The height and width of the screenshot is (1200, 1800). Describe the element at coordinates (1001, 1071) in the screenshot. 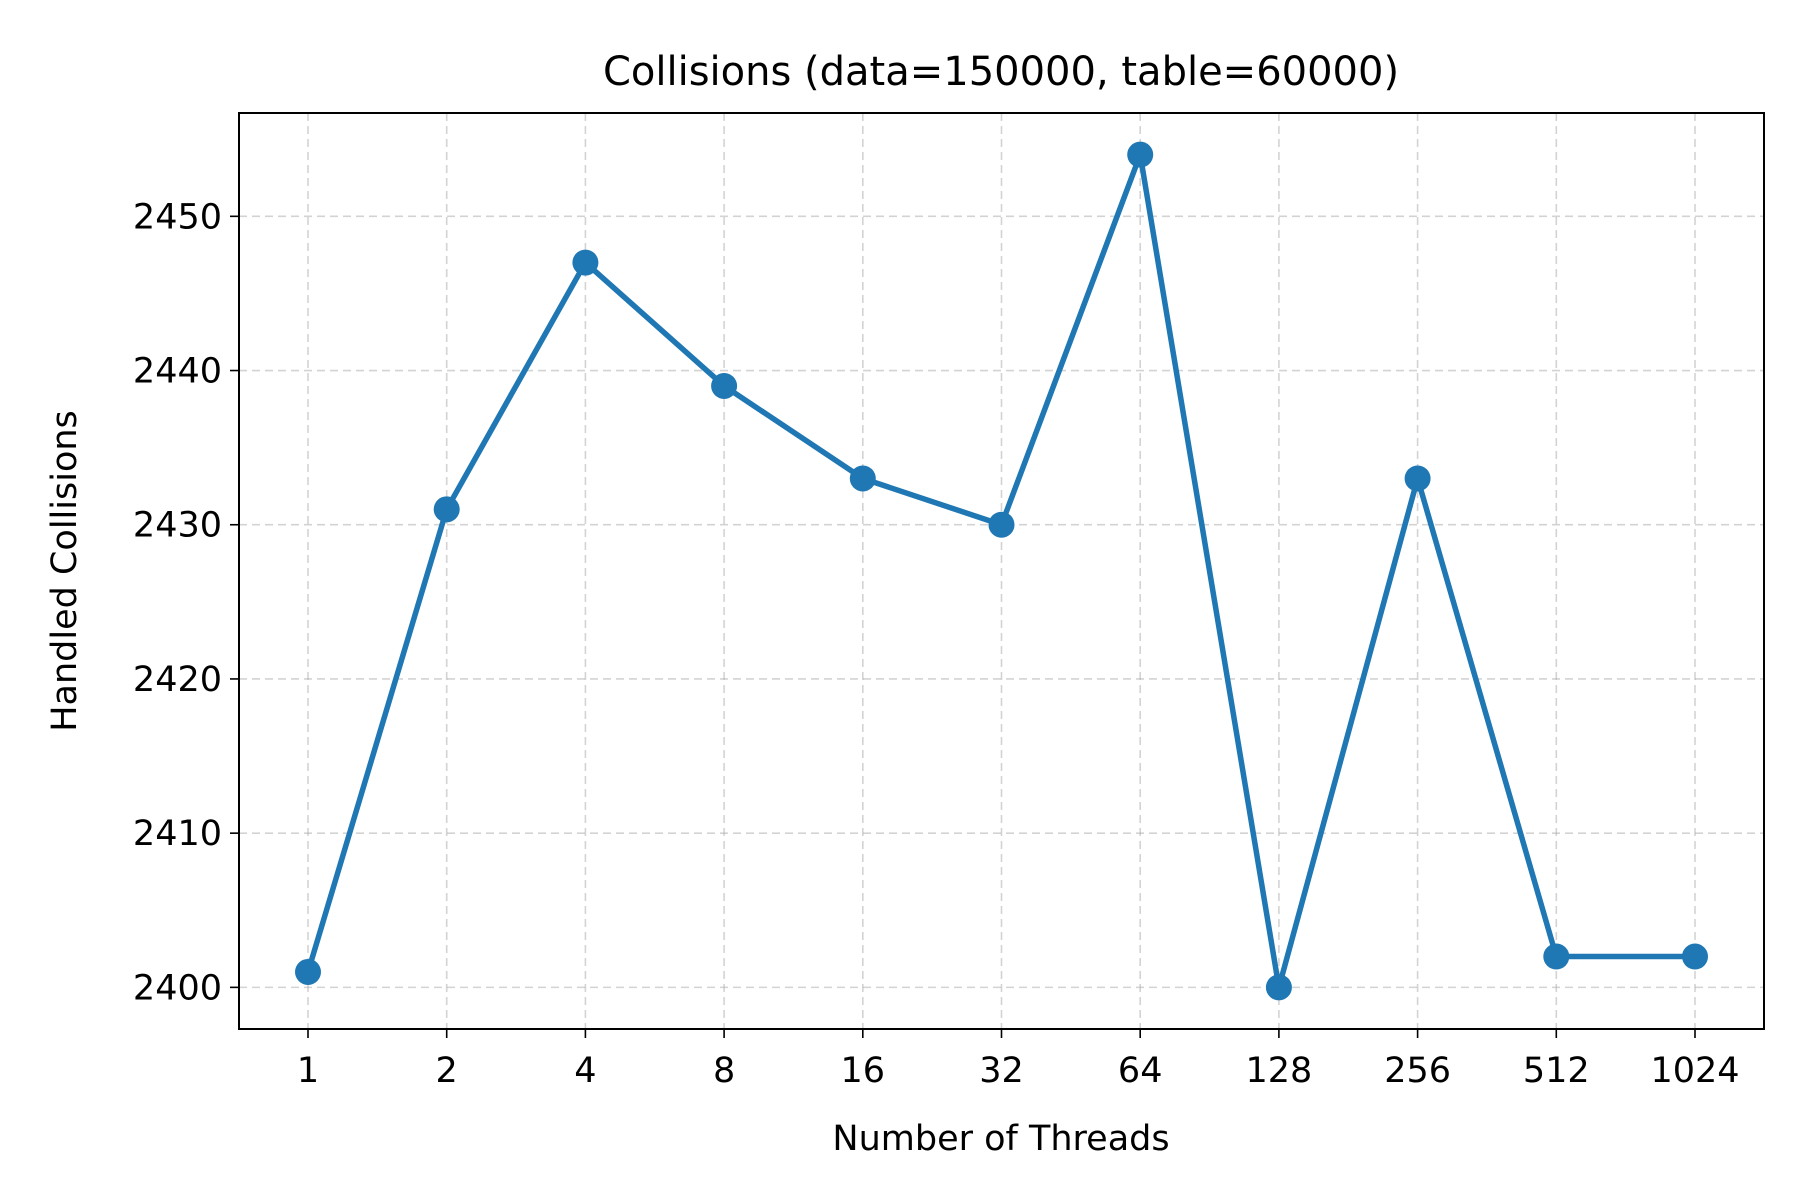

I see `x-tick-label: 32` at that location.